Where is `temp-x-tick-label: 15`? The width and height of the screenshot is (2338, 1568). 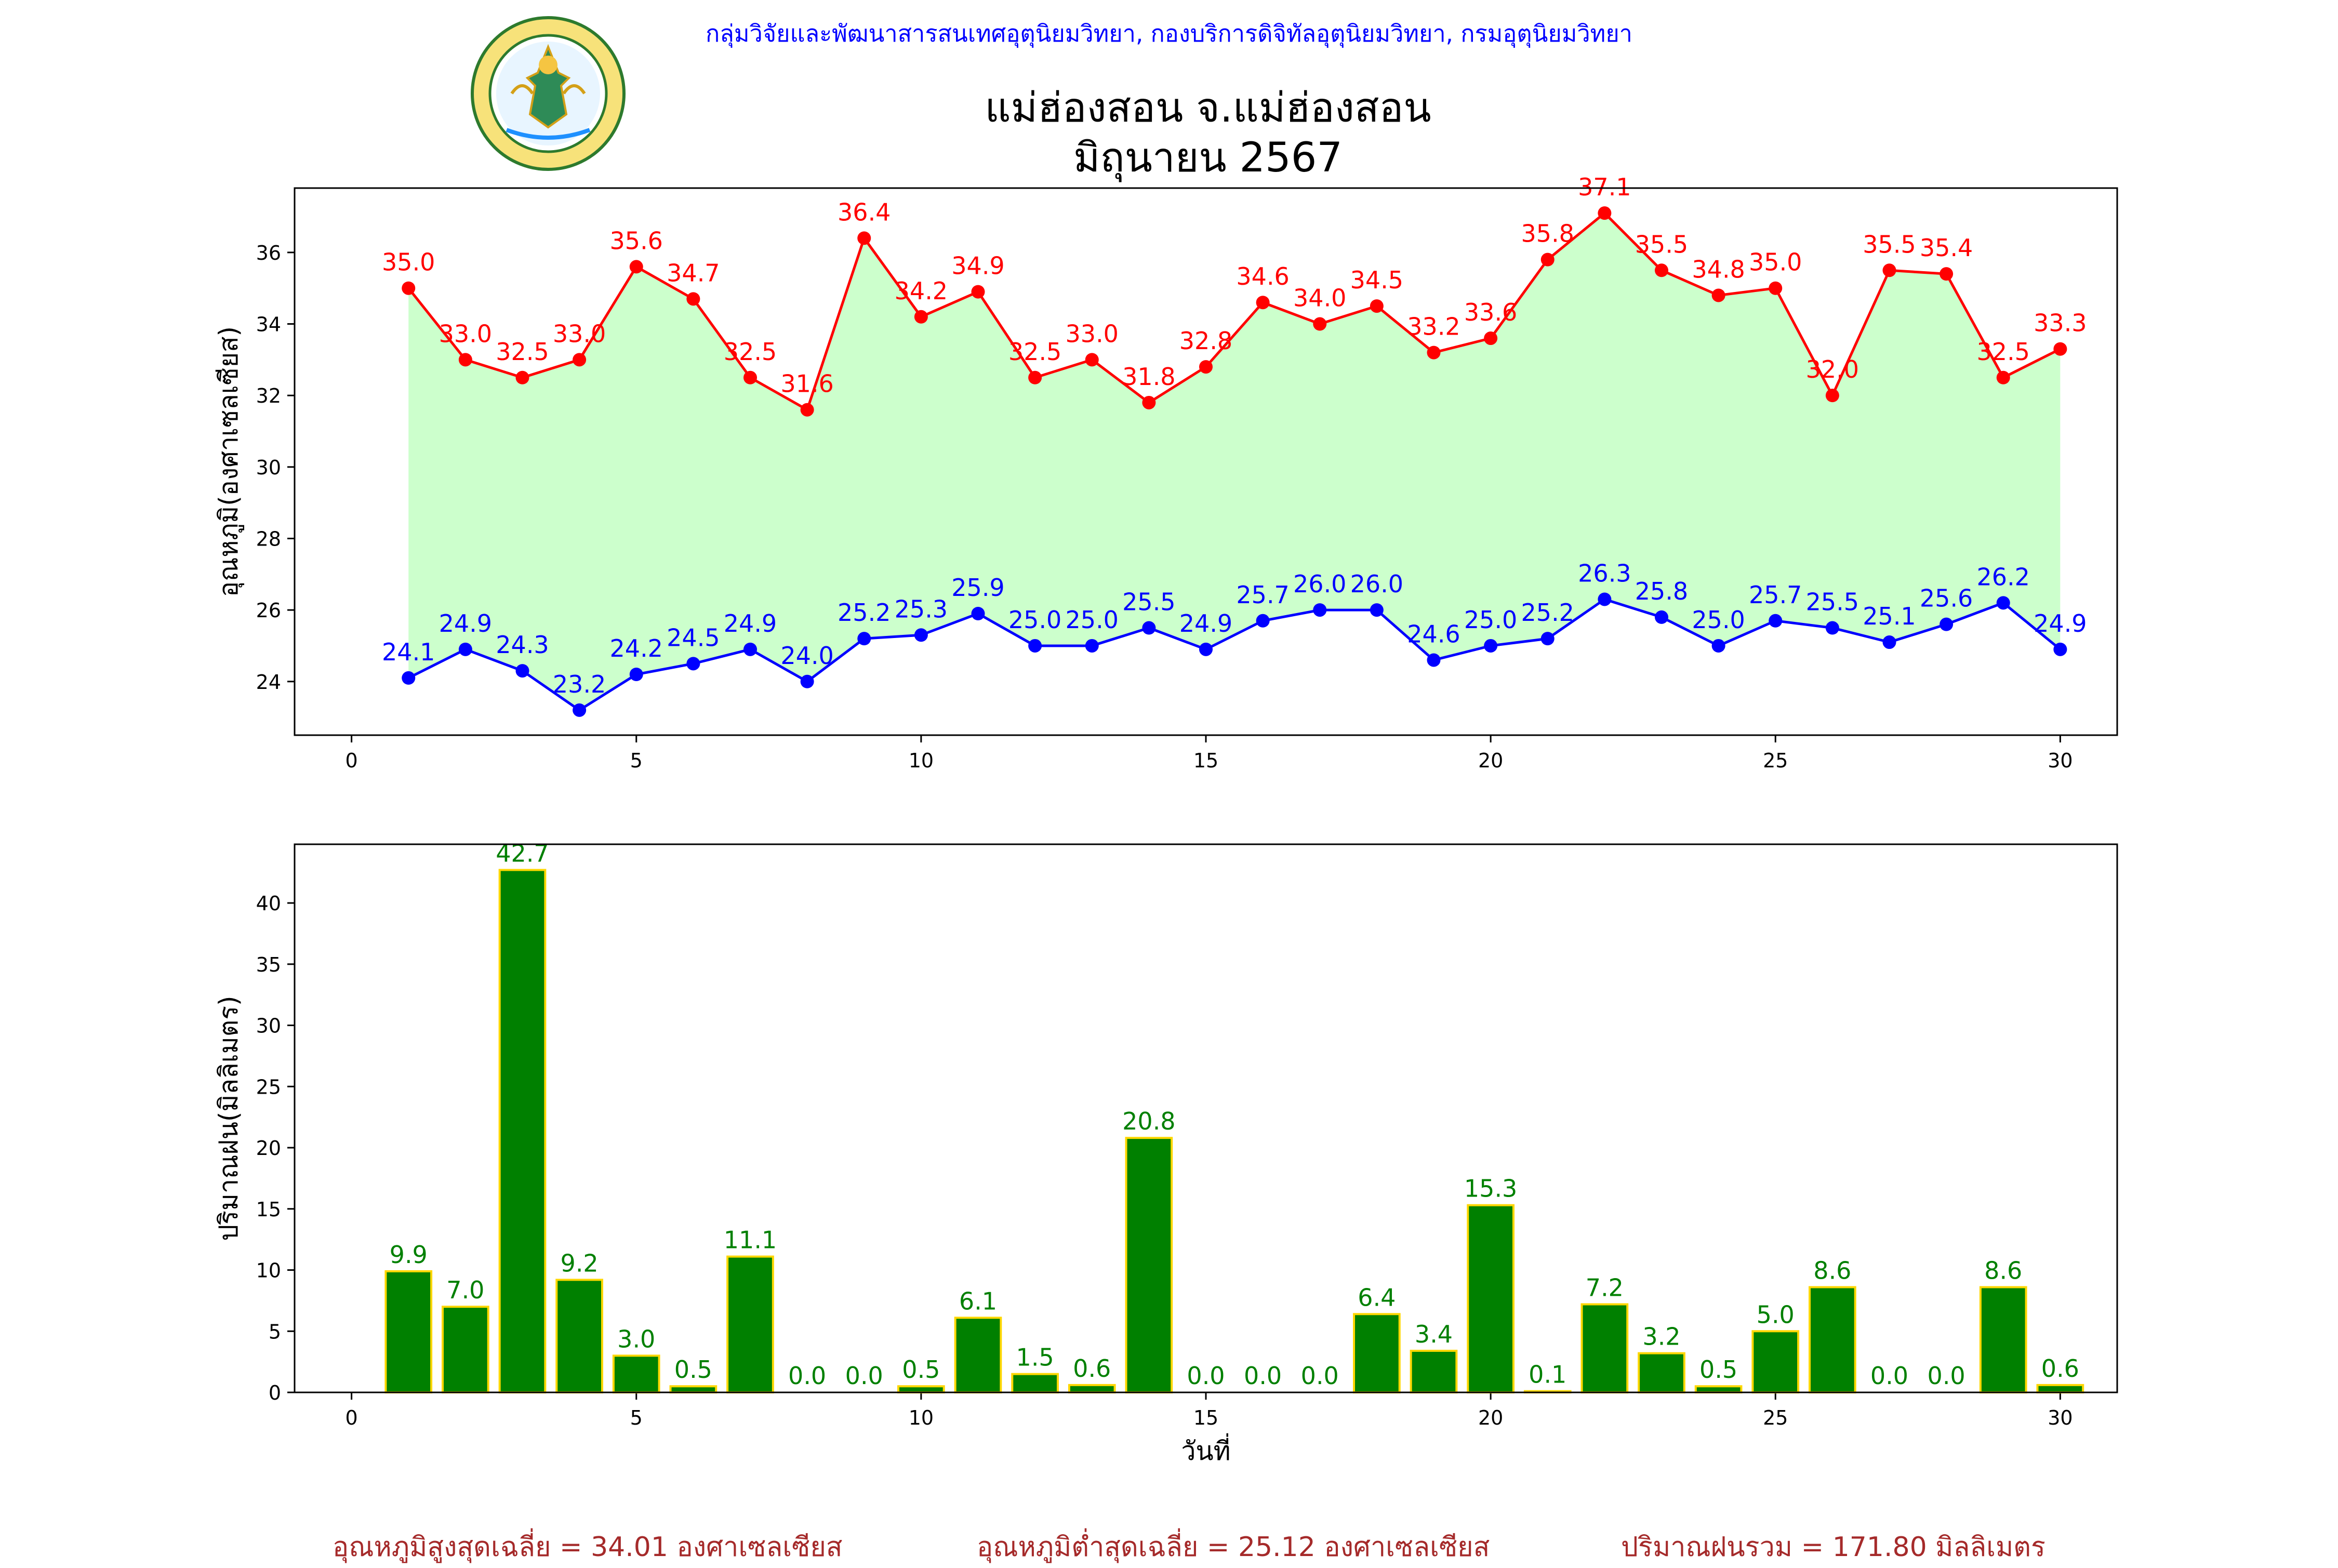
temp-x-tick-label: 15 is located at coordinates (1205, 760).